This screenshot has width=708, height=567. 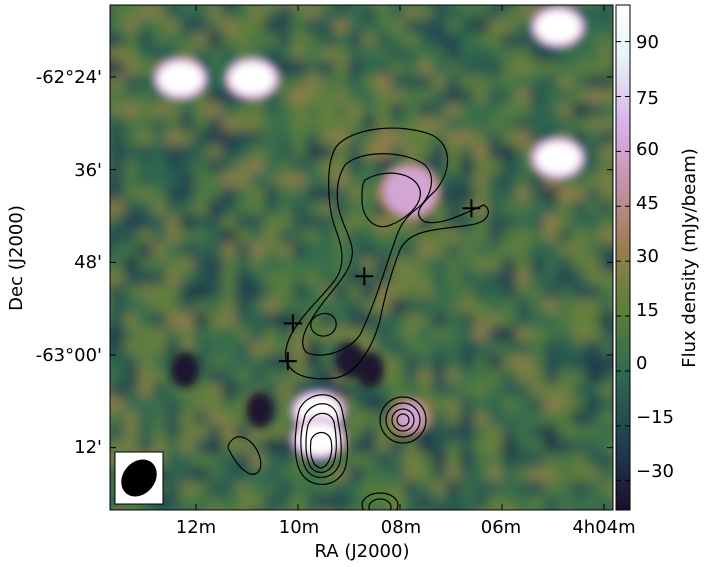 I want to click on contour-outer, so click(x=387, y=253).